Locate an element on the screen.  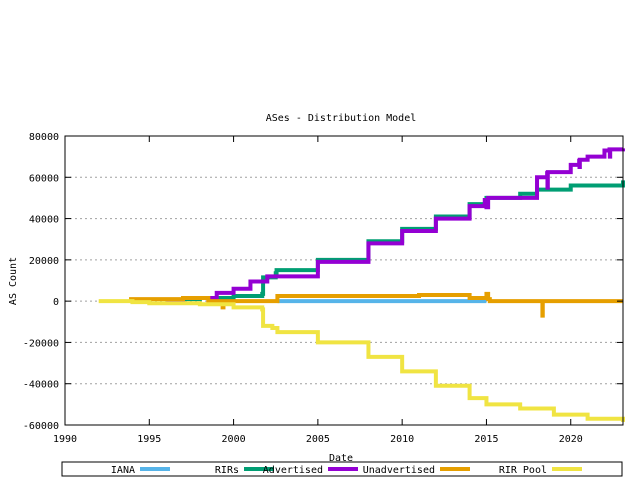
y-tick-label: 80000 is located at coordinates (44, 137).